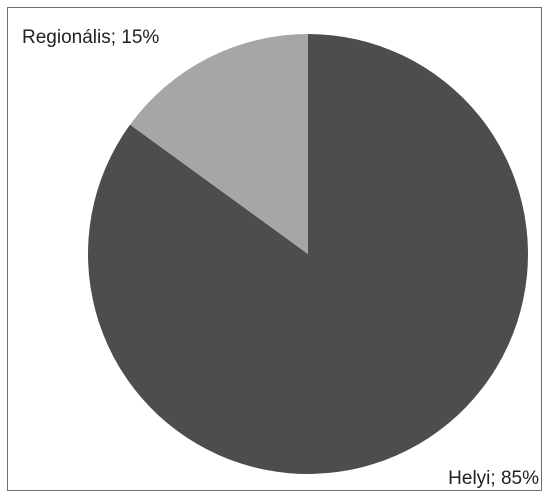 Image resolution: width=551 pixels, height=498 pixels. I want to click on data-label-region-lis: Regionális; 15%, so click(90, 37).